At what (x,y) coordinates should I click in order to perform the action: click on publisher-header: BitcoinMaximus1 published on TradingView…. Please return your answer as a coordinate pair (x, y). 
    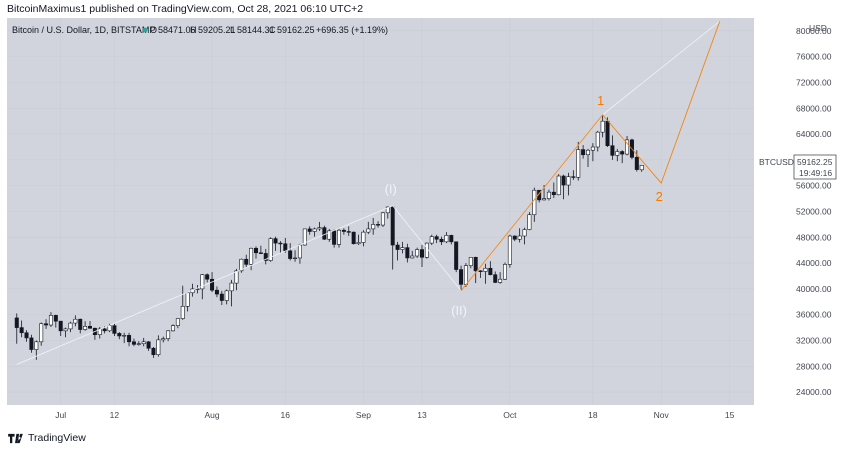
    Looking at the image, I should click on (185, 9).